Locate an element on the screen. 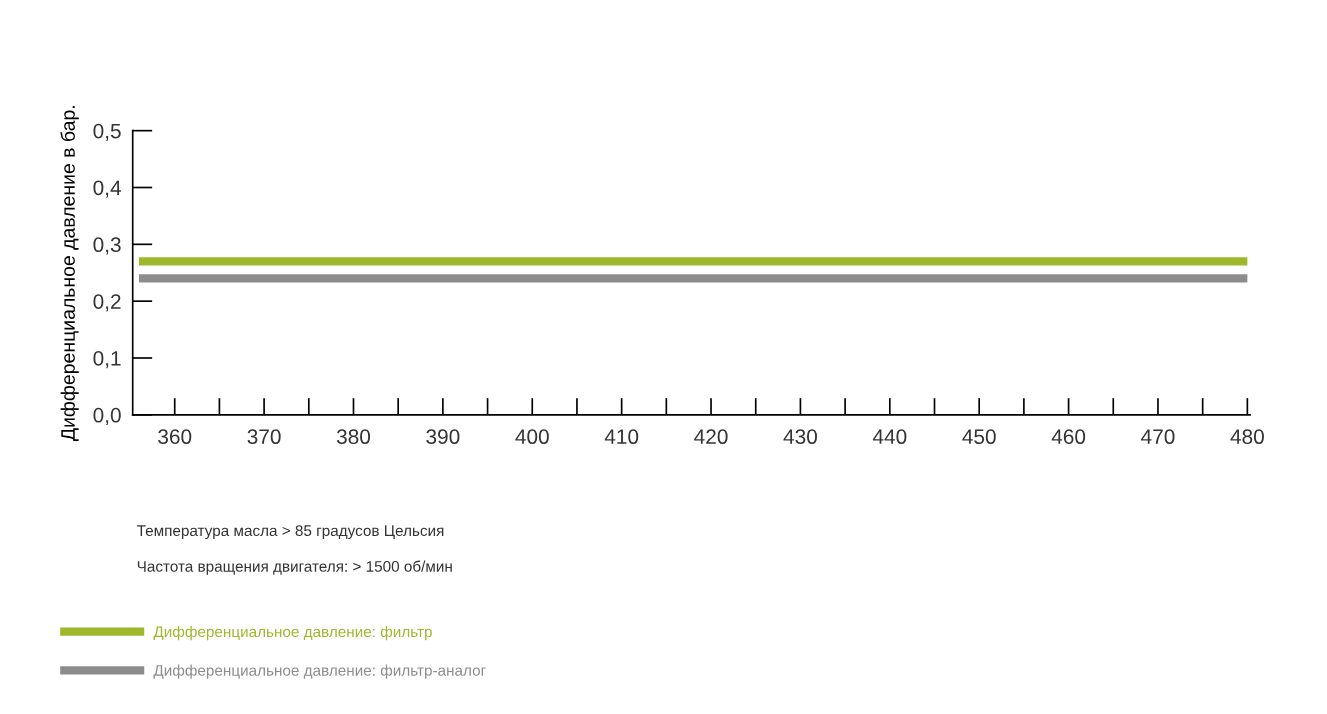  x-tick-label: 480 is located at coordinates (1247, 437).